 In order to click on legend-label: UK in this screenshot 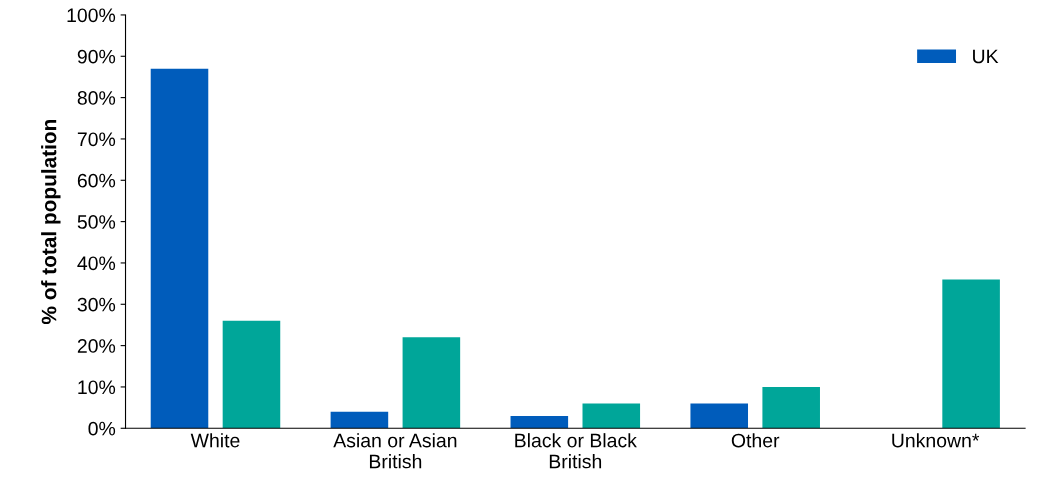, I will do `click(986, 56)`.